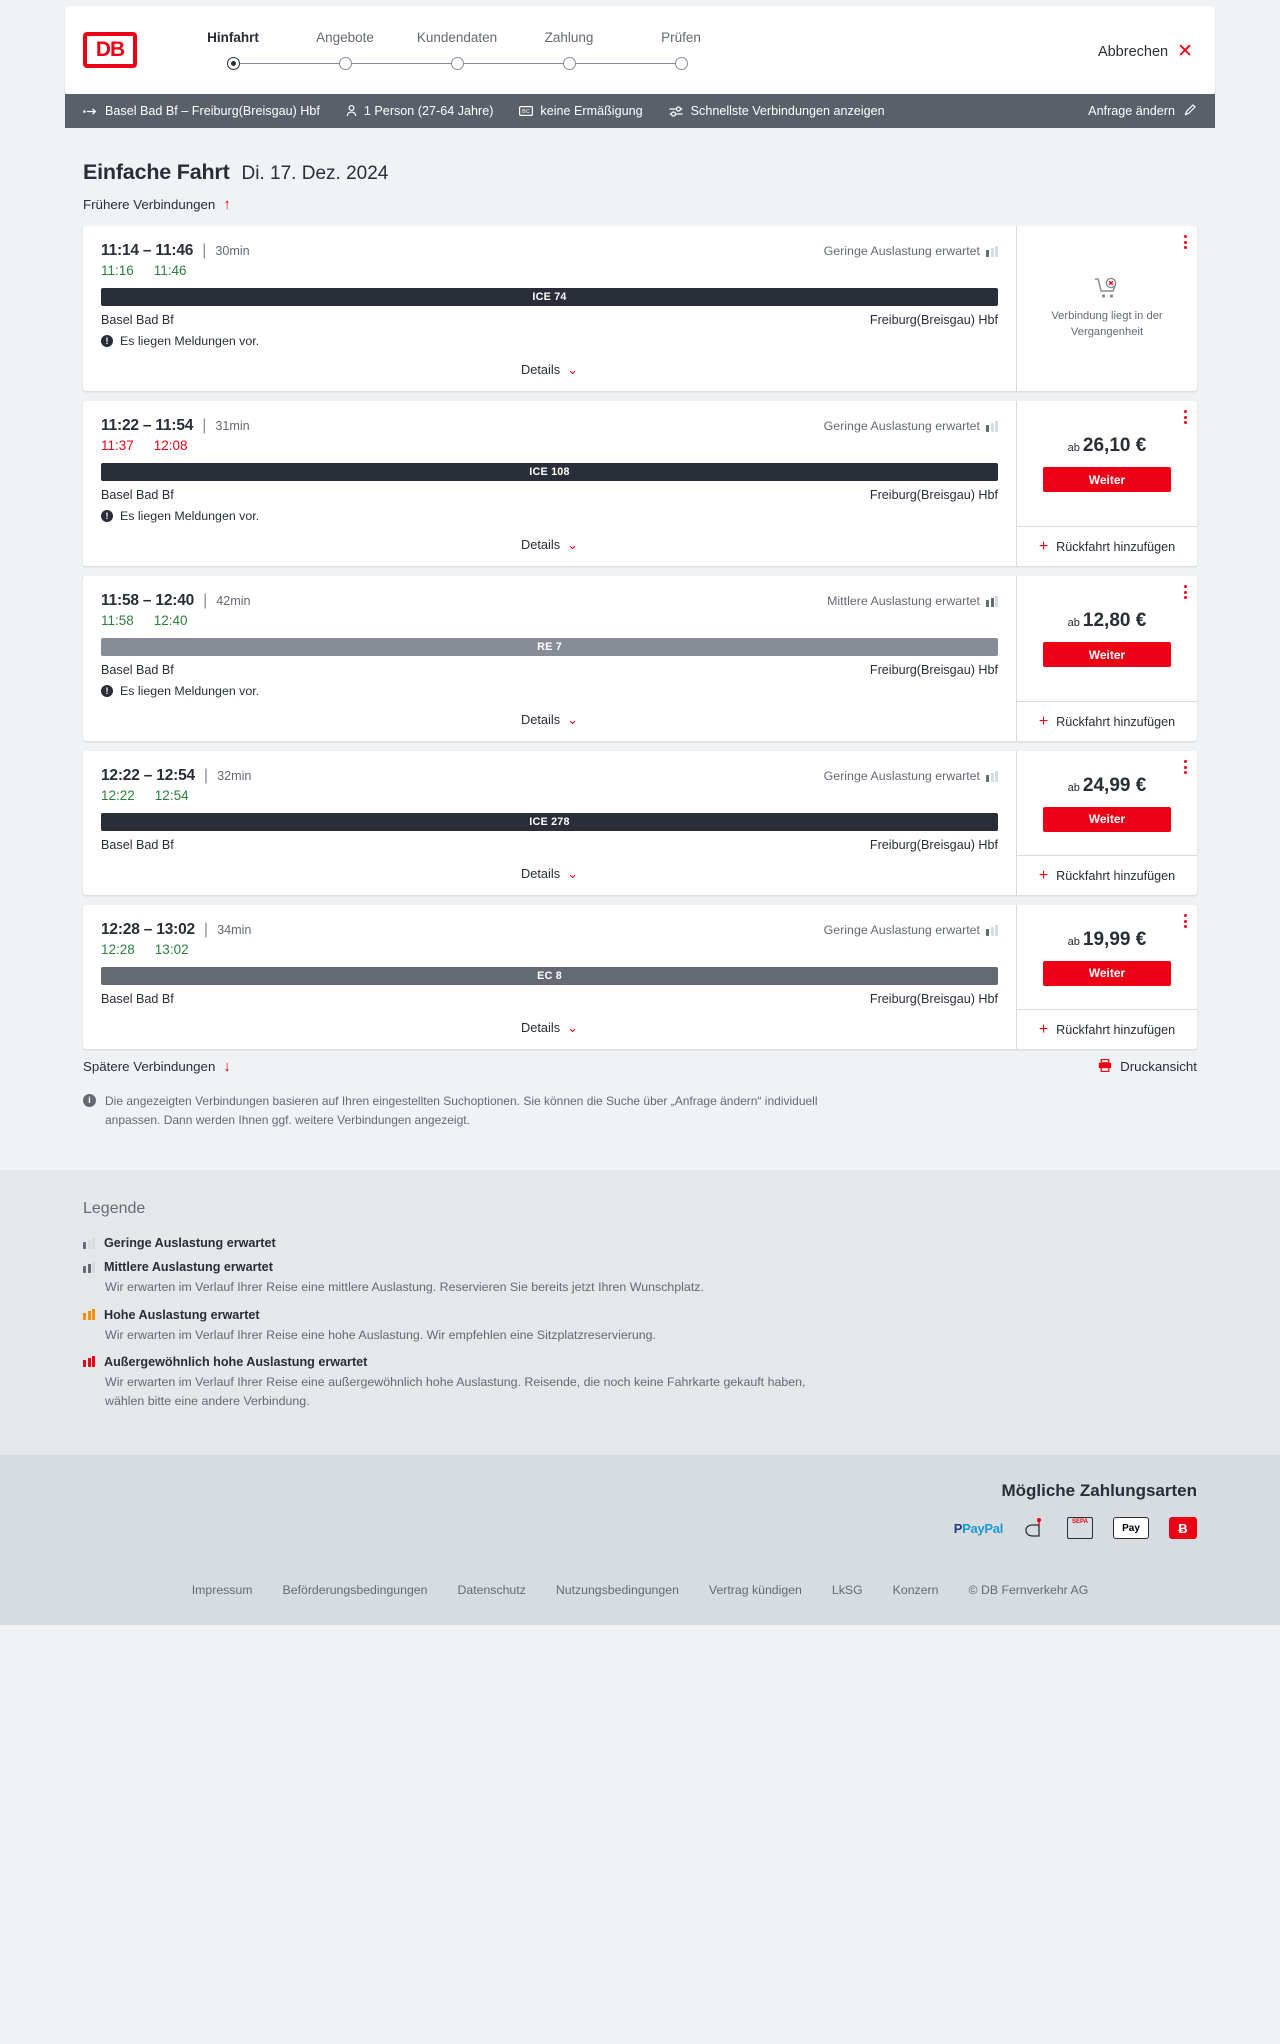  I want to click on realtime-arrival: 12:54, so click(171, 795).